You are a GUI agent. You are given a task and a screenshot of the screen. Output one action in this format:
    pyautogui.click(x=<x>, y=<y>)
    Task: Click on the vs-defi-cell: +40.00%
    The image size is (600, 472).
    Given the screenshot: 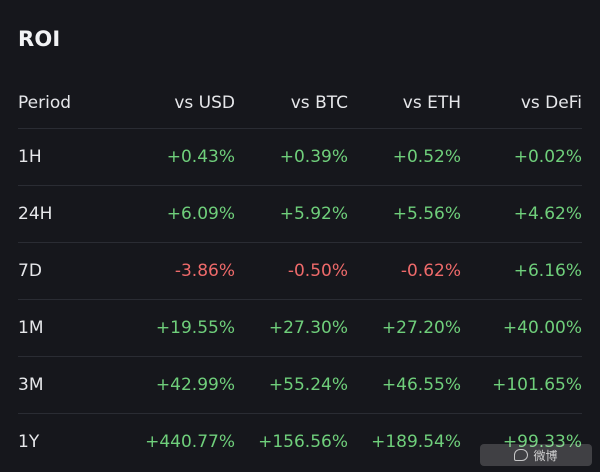 What is the action you would take?
    pyautogui.click(x=542, y=328)
    